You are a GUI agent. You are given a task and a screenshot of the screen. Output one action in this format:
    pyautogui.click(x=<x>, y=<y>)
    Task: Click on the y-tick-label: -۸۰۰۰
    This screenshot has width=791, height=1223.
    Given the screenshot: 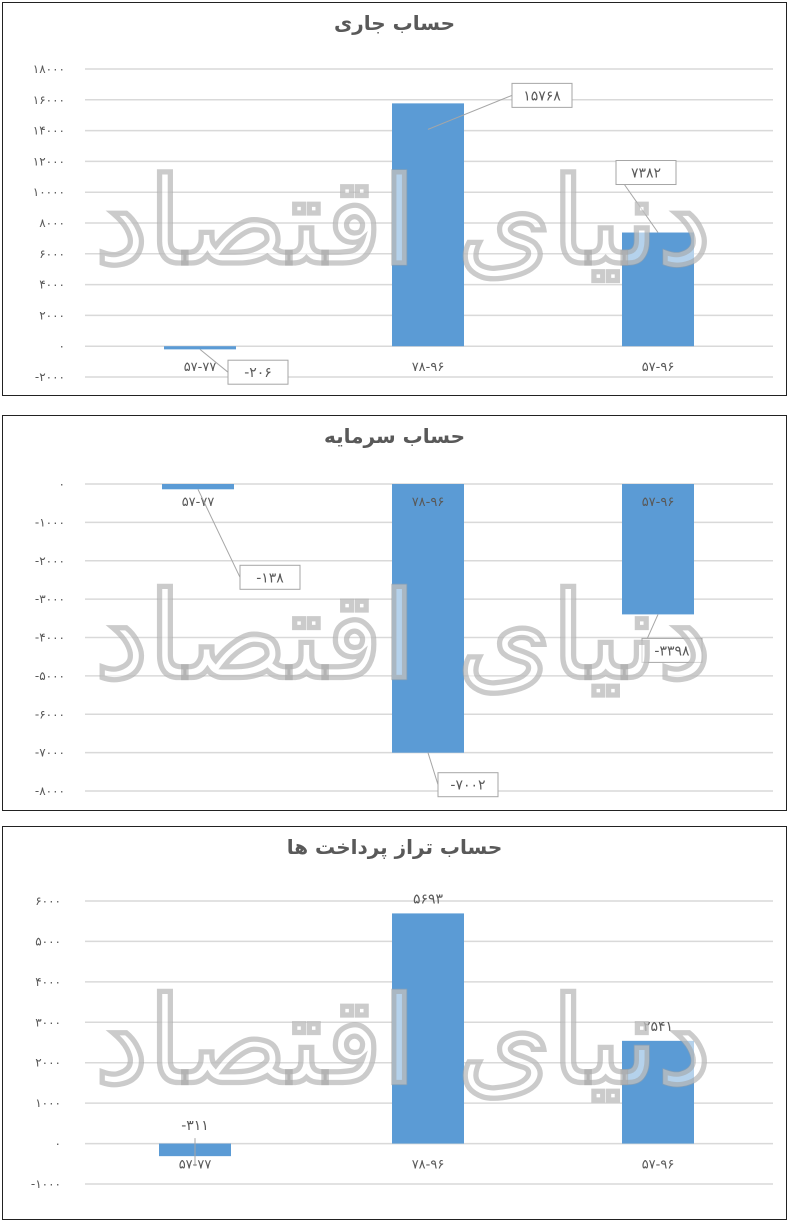 What is the action you would take?
    pyautogui.click(x=50, y=791)
    